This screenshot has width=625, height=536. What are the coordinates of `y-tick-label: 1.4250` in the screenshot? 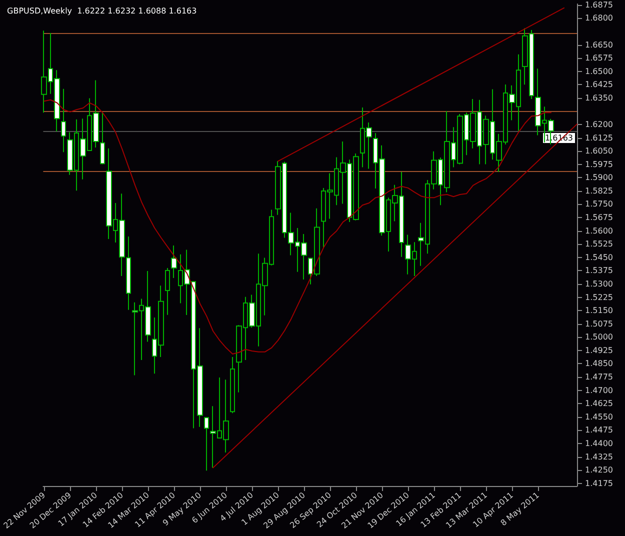 It's located at (599, 470).